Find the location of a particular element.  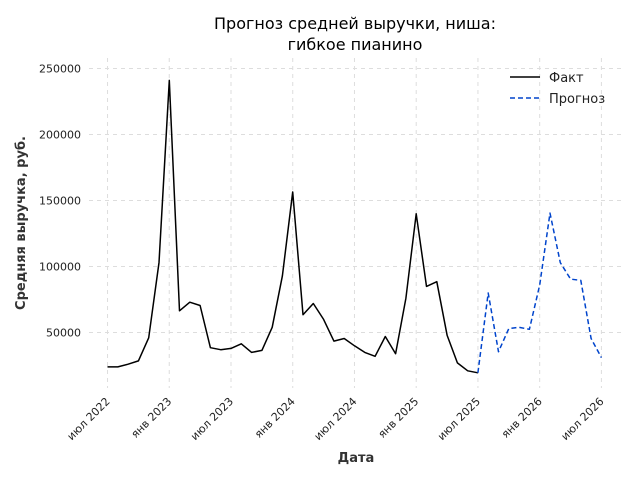

legend: Факт Прогноз is located at coordinates (557, 89).